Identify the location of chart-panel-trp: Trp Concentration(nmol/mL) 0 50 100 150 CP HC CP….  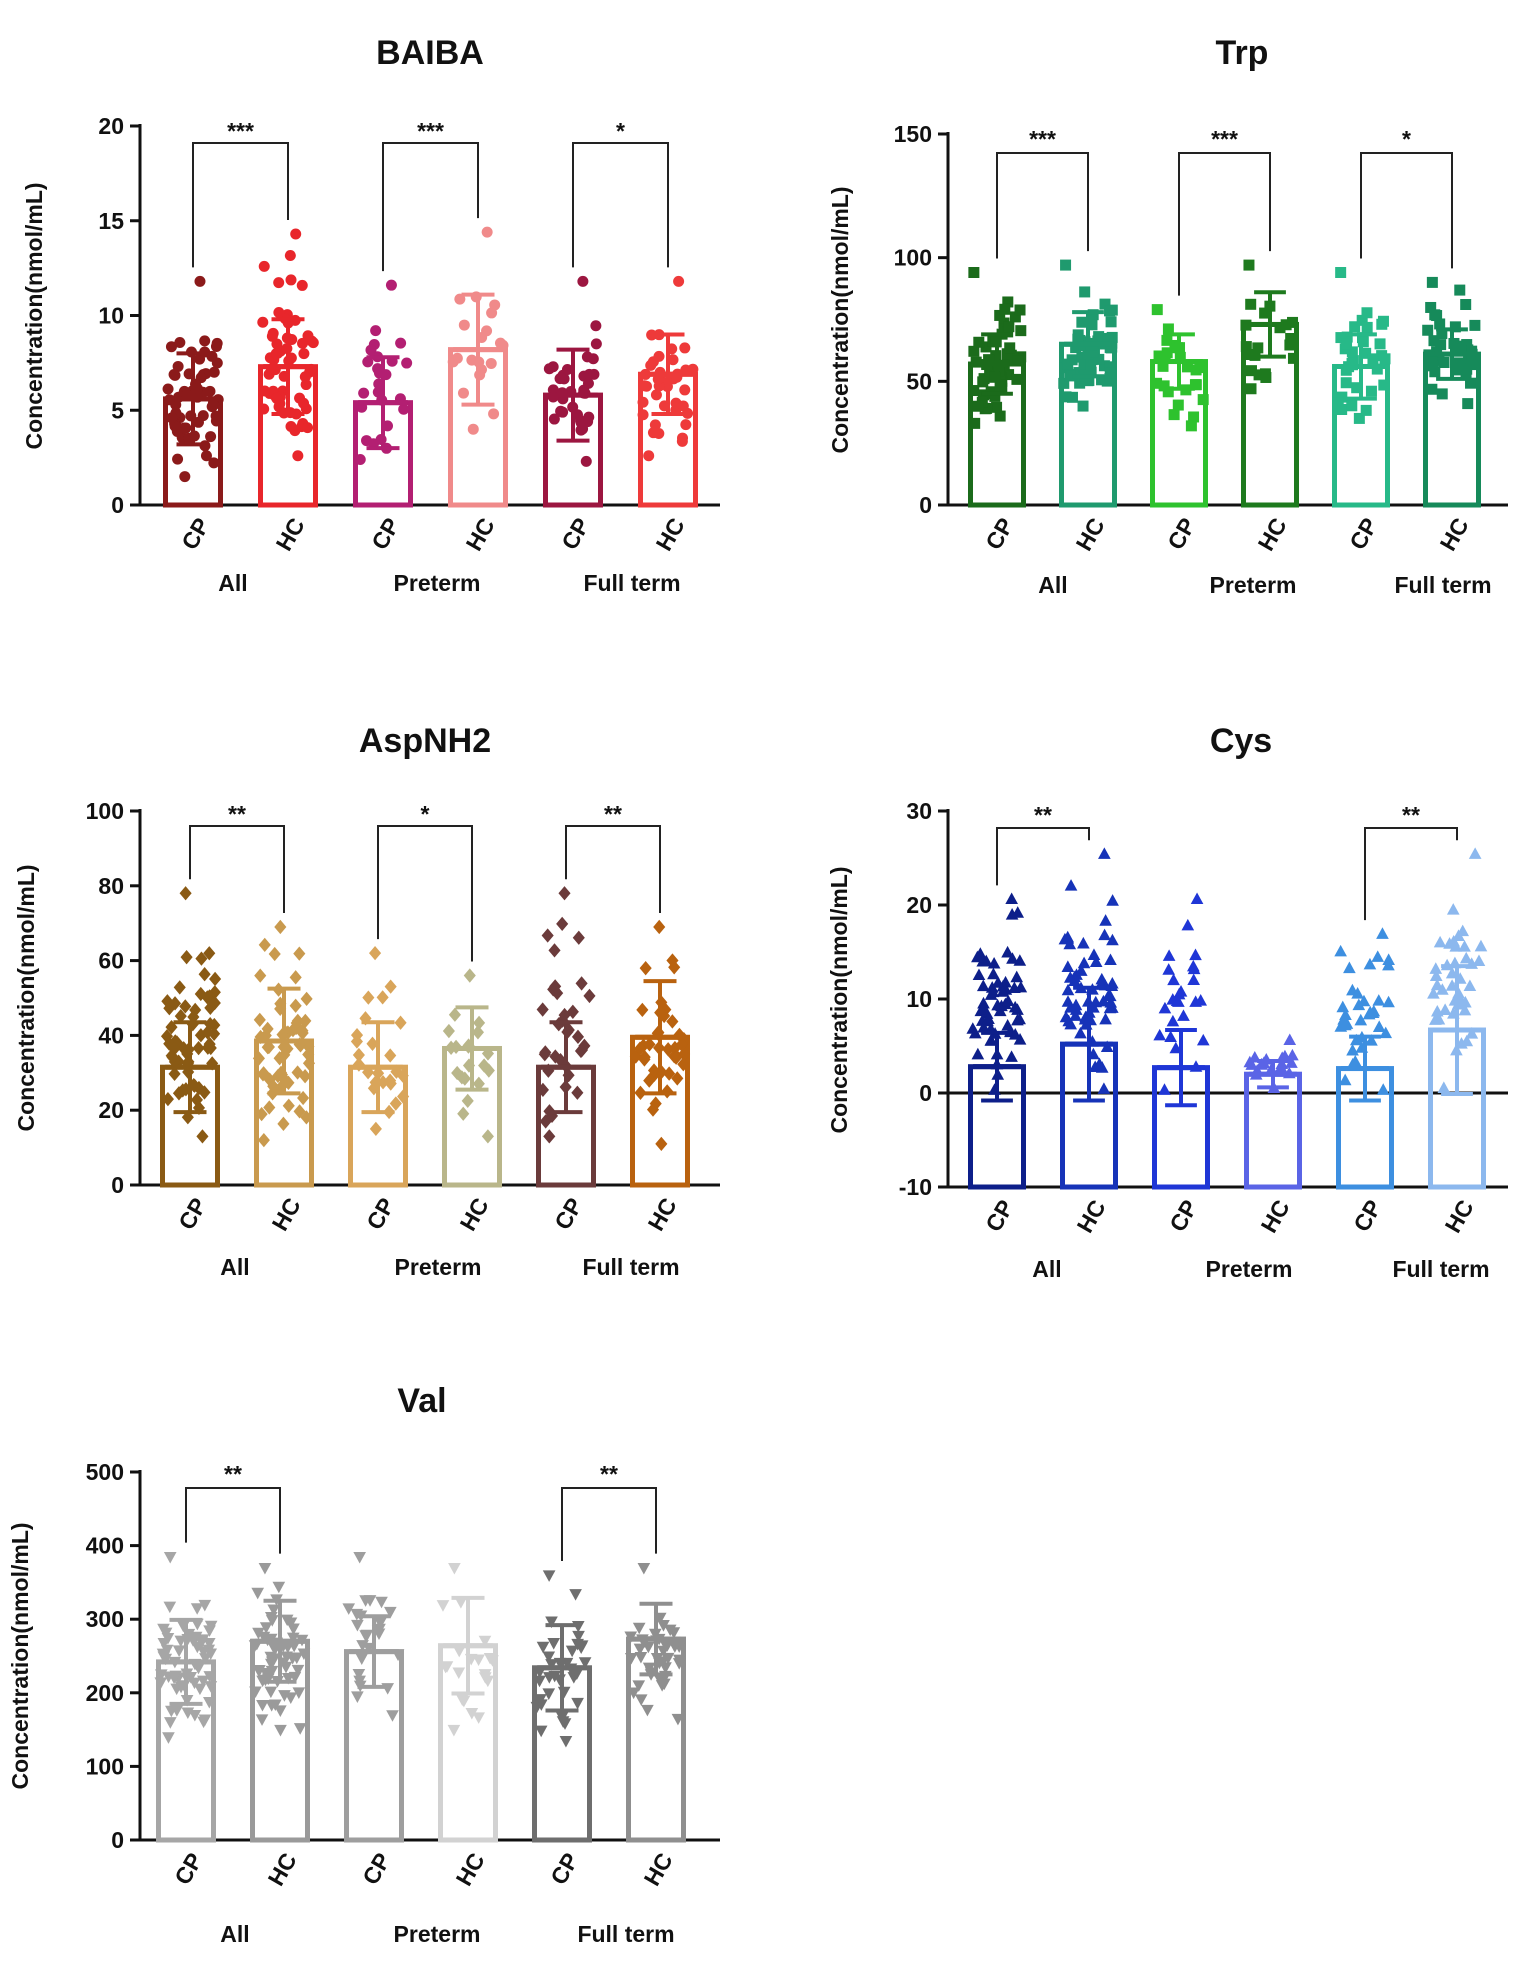
(1167, 316).